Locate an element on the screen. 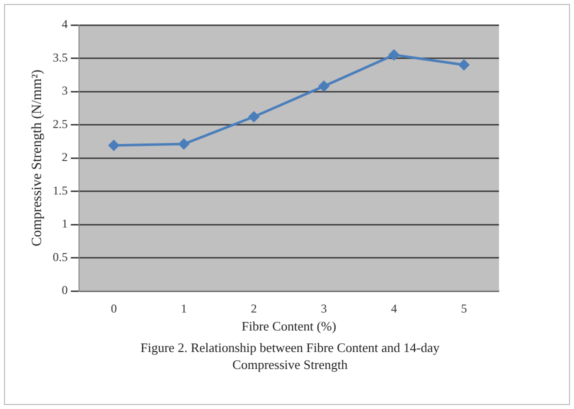 This screenshot has width=574, height=409. x-tick-label: 1 is located at coordinates (183, 308).